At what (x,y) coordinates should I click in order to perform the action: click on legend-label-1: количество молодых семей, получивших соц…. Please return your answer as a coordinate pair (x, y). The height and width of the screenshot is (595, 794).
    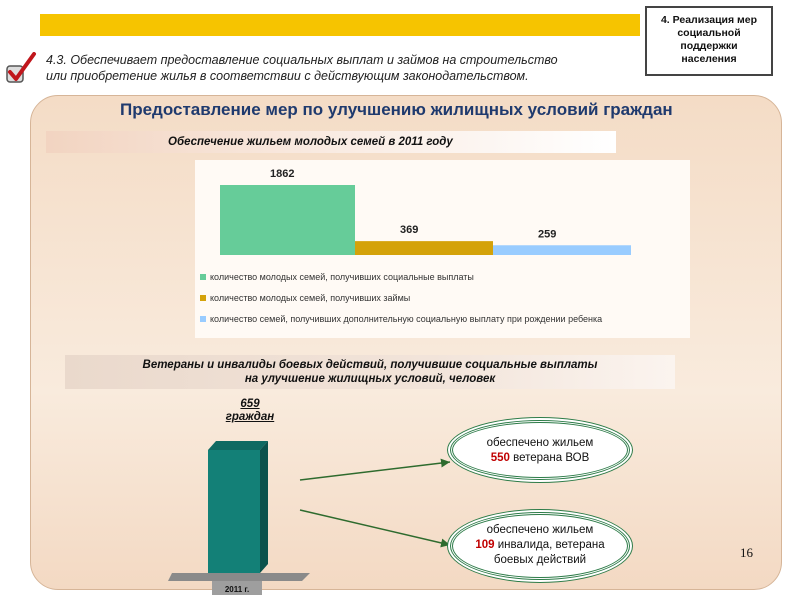
    Looking at the image, I should click on (342, 277).